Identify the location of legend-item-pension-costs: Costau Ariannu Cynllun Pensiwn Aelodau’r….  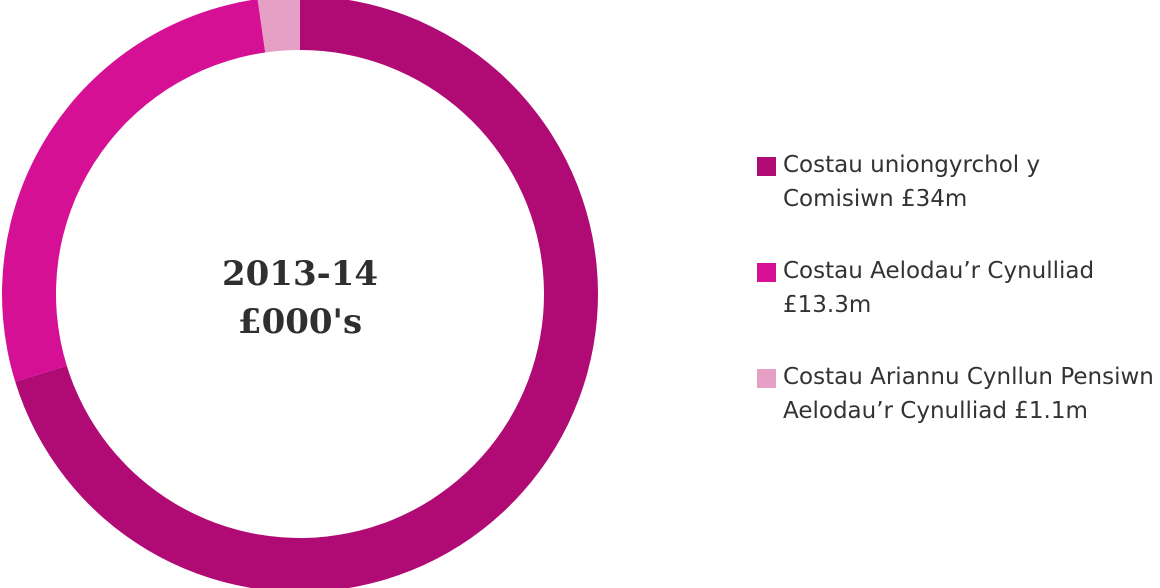
(957, 394).